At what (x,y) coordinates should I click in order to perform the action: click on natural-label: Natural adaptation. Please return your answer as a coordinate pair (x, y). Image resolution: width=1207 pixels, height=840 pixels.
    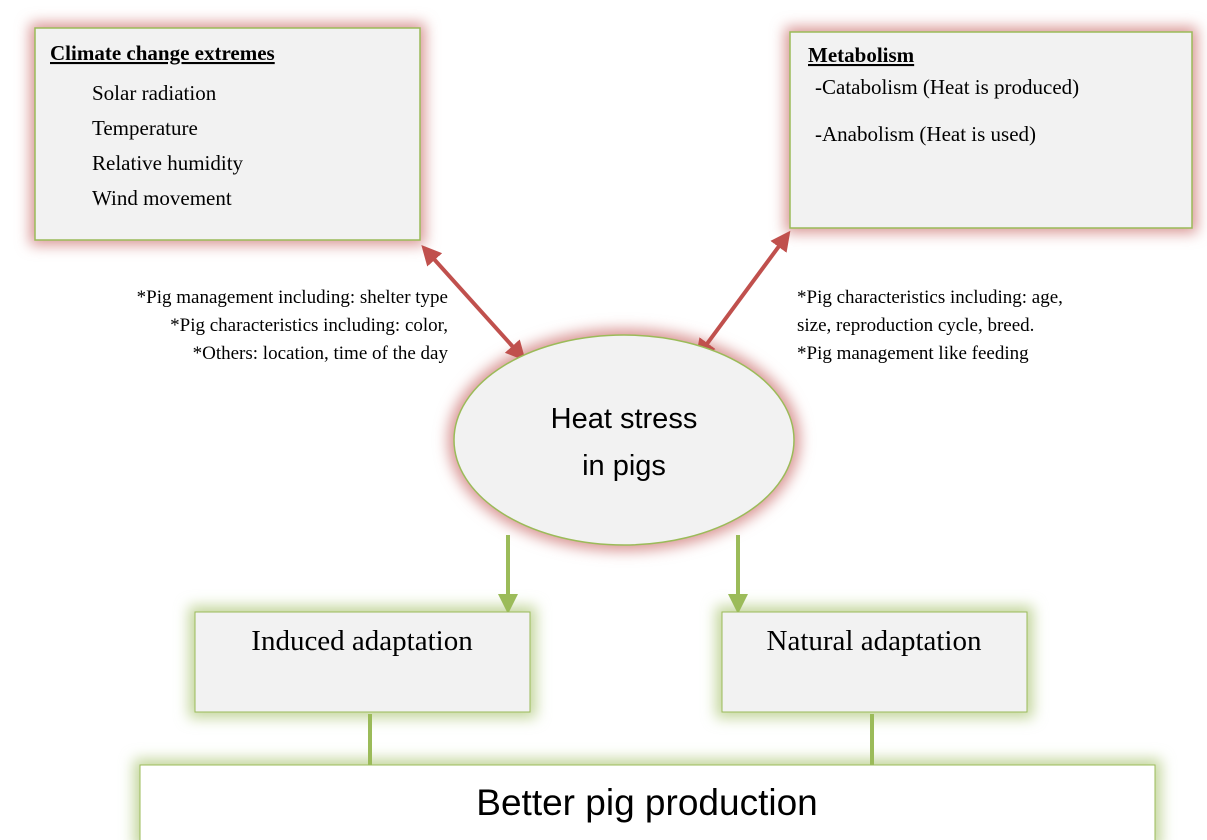
    Looking at the image, I should click on (874, 641).